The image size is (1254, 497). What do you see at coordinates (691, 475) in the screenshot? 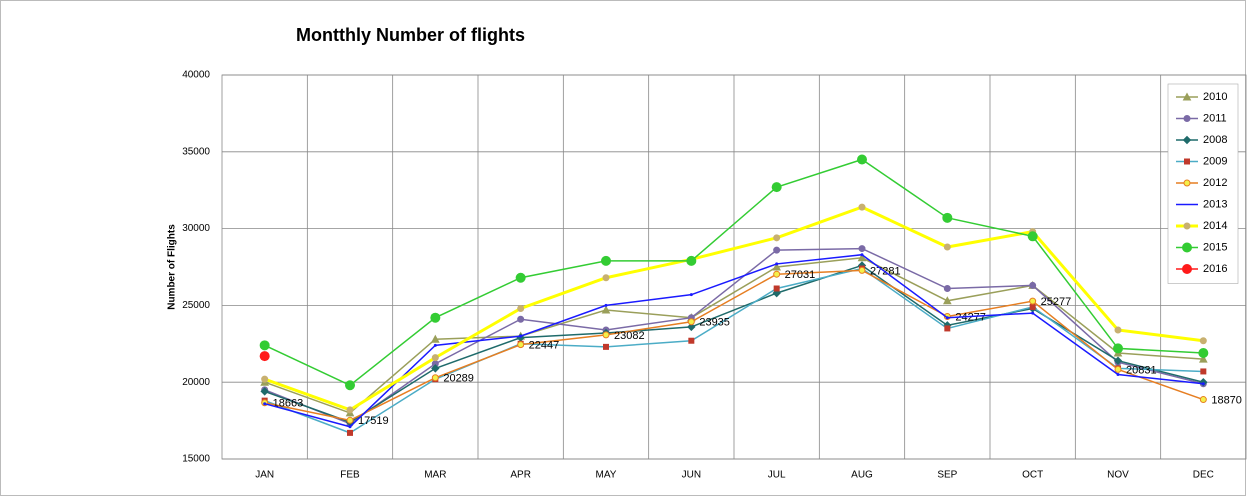
I see `x-tick-label: JUN` at bounding box center [691, 475].